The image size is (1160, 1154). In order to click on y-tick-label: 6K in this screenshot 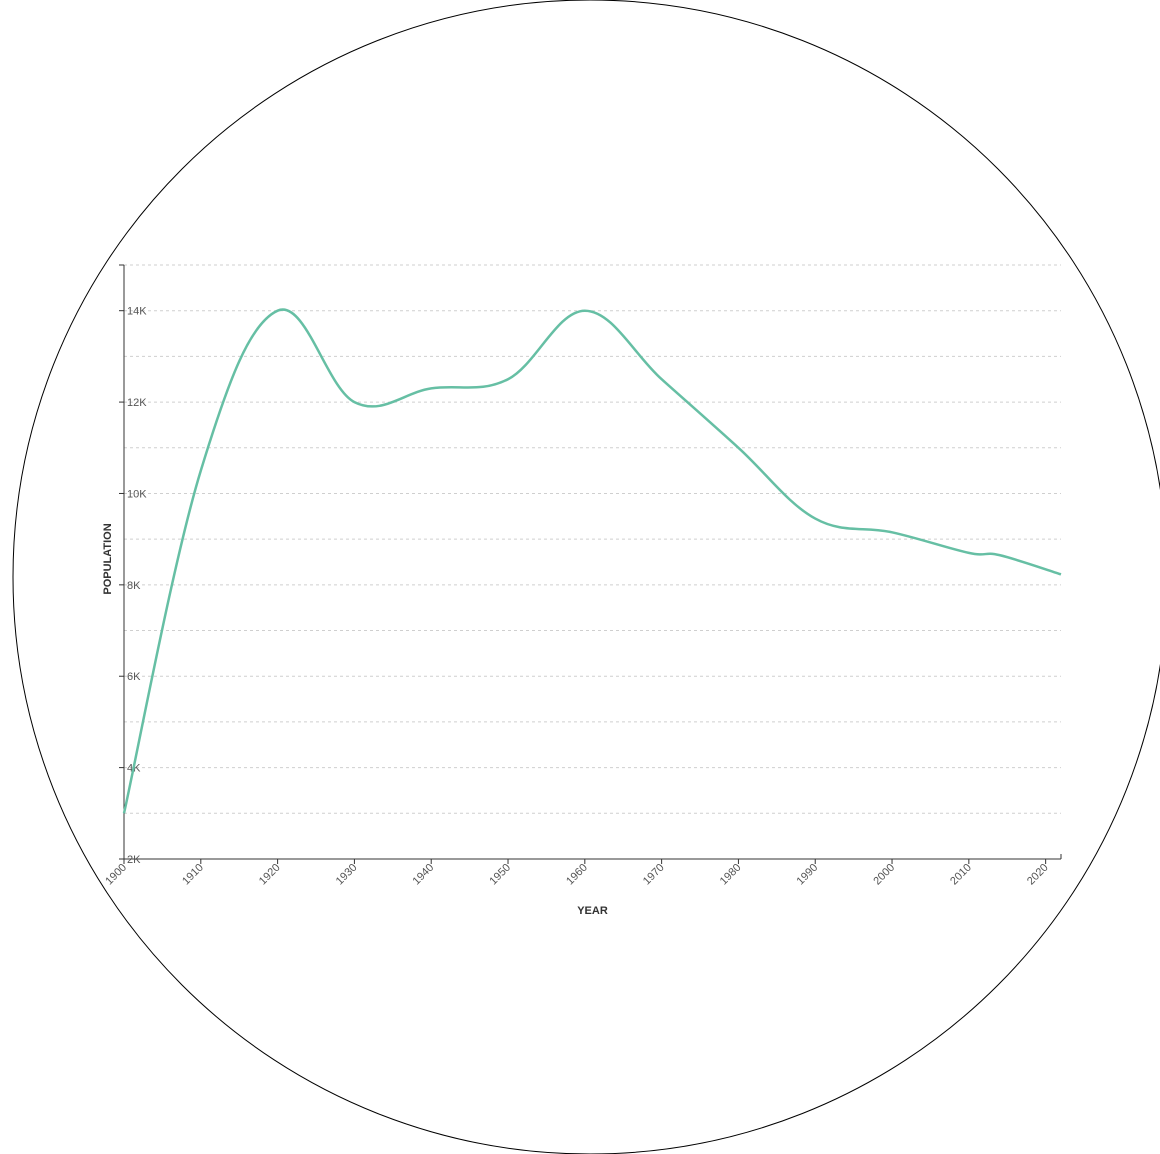, I will do `click(134, 677)`.